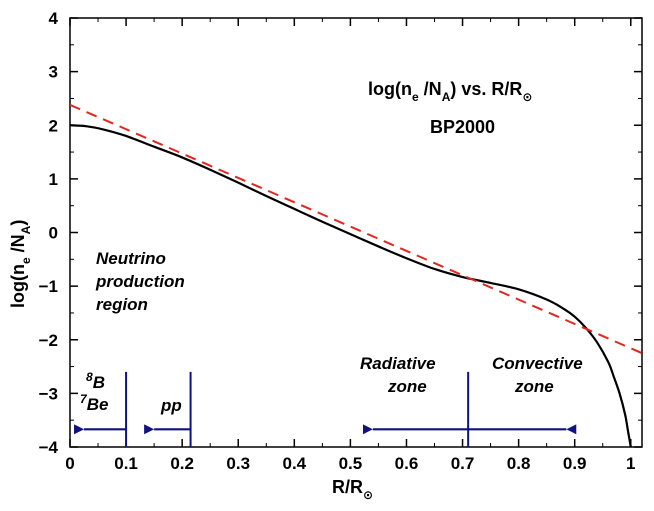 The image size is (654, 511). What do you see at coordinates (69, 463) in the screenshot?
I see `x-tick-label: 0` at bounding box center [69, 463].